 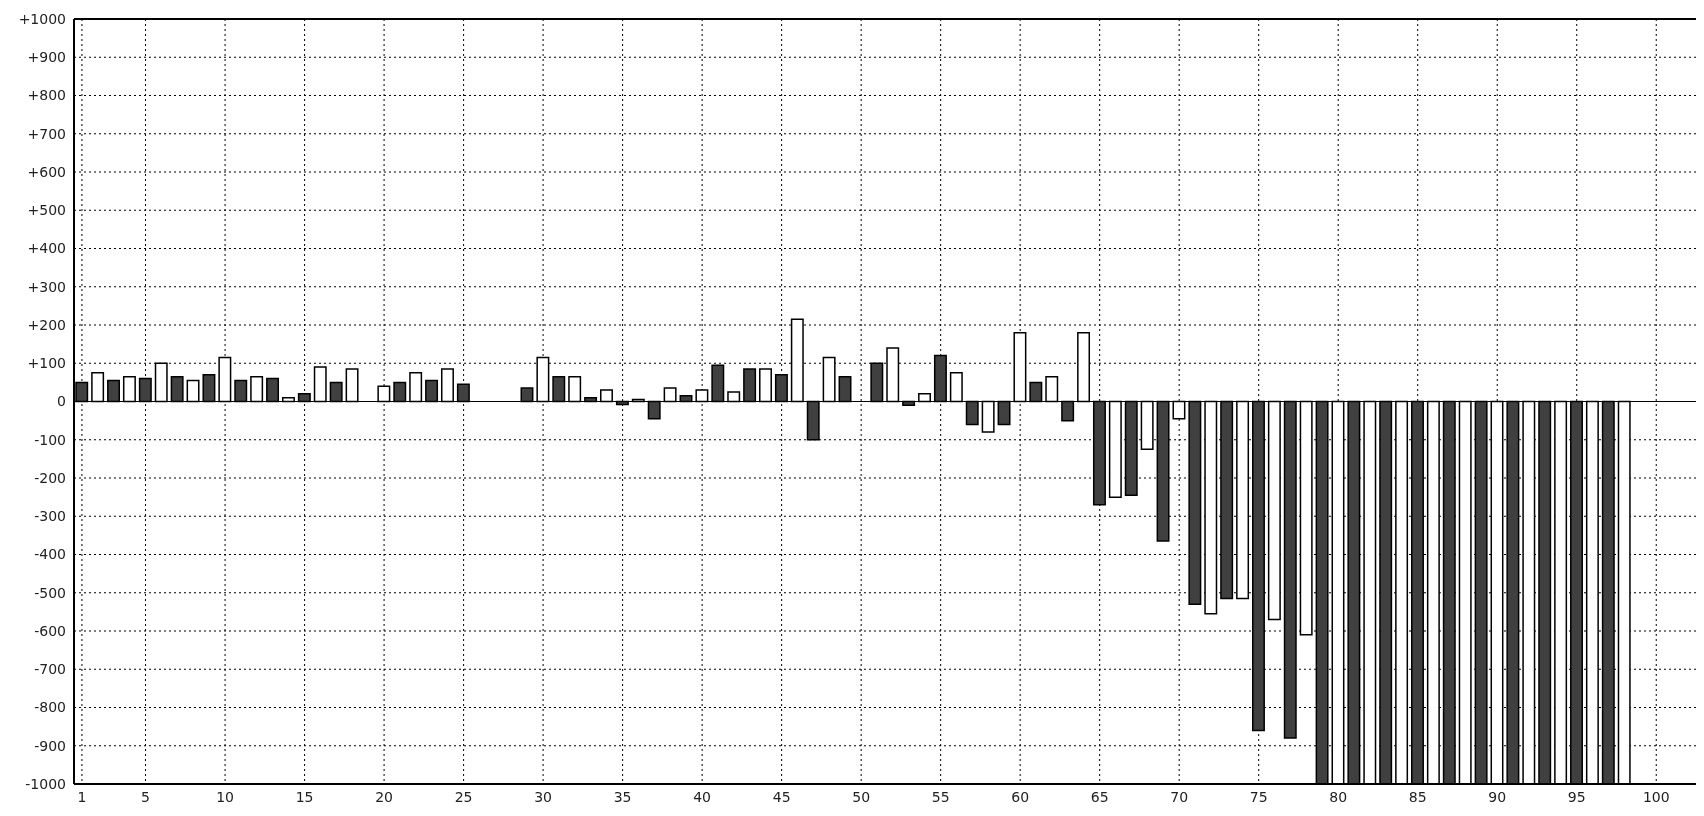 What do you see at coordinates (463, 796) in the screenshot?
I see `x-tick-label: 25` at bounding box center [463, 796].